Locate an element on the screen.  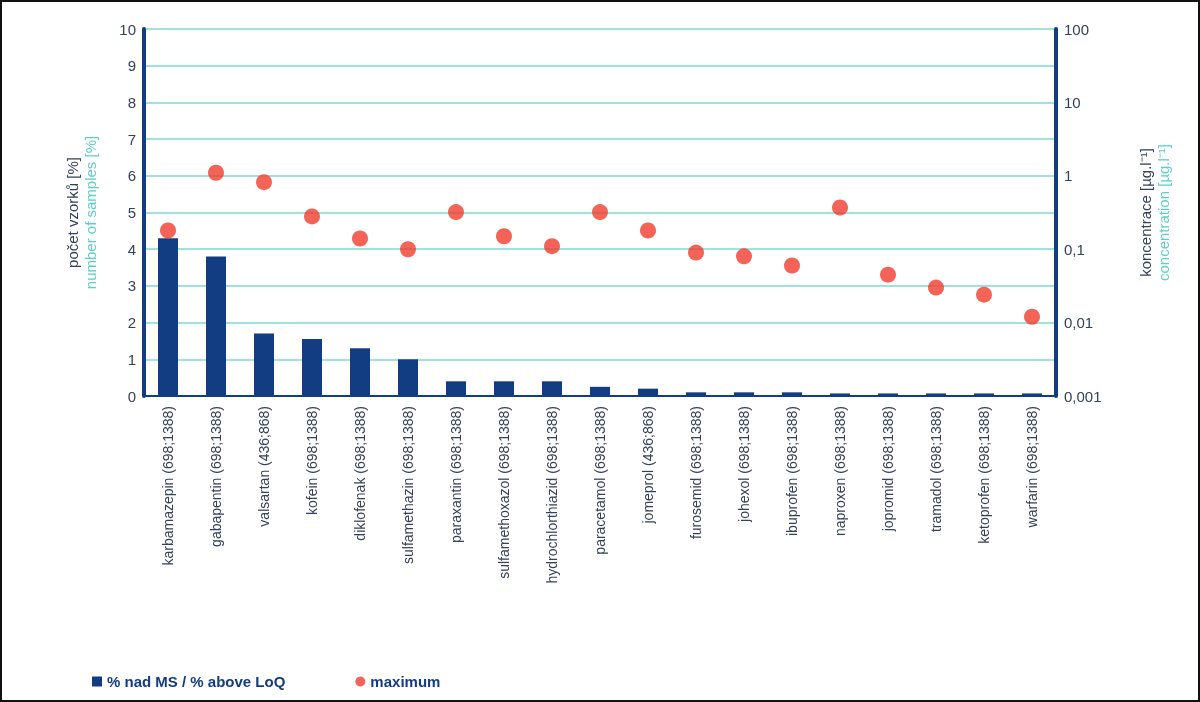
x-tick-label: jomeprol (436;868) is located at coordinates (648, 465).